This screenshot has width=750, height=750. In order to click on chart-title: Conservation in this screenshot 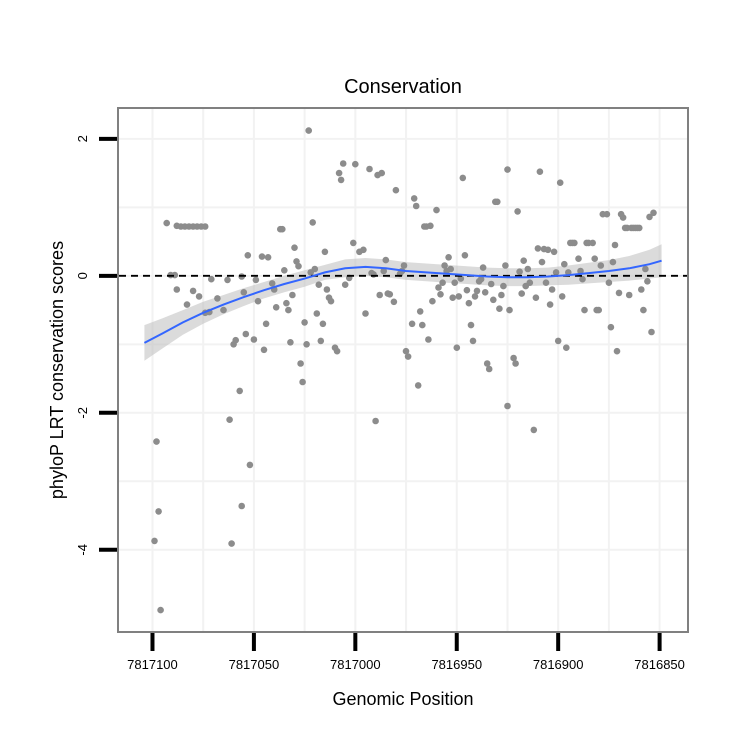, I will do `click(403, 87)`.